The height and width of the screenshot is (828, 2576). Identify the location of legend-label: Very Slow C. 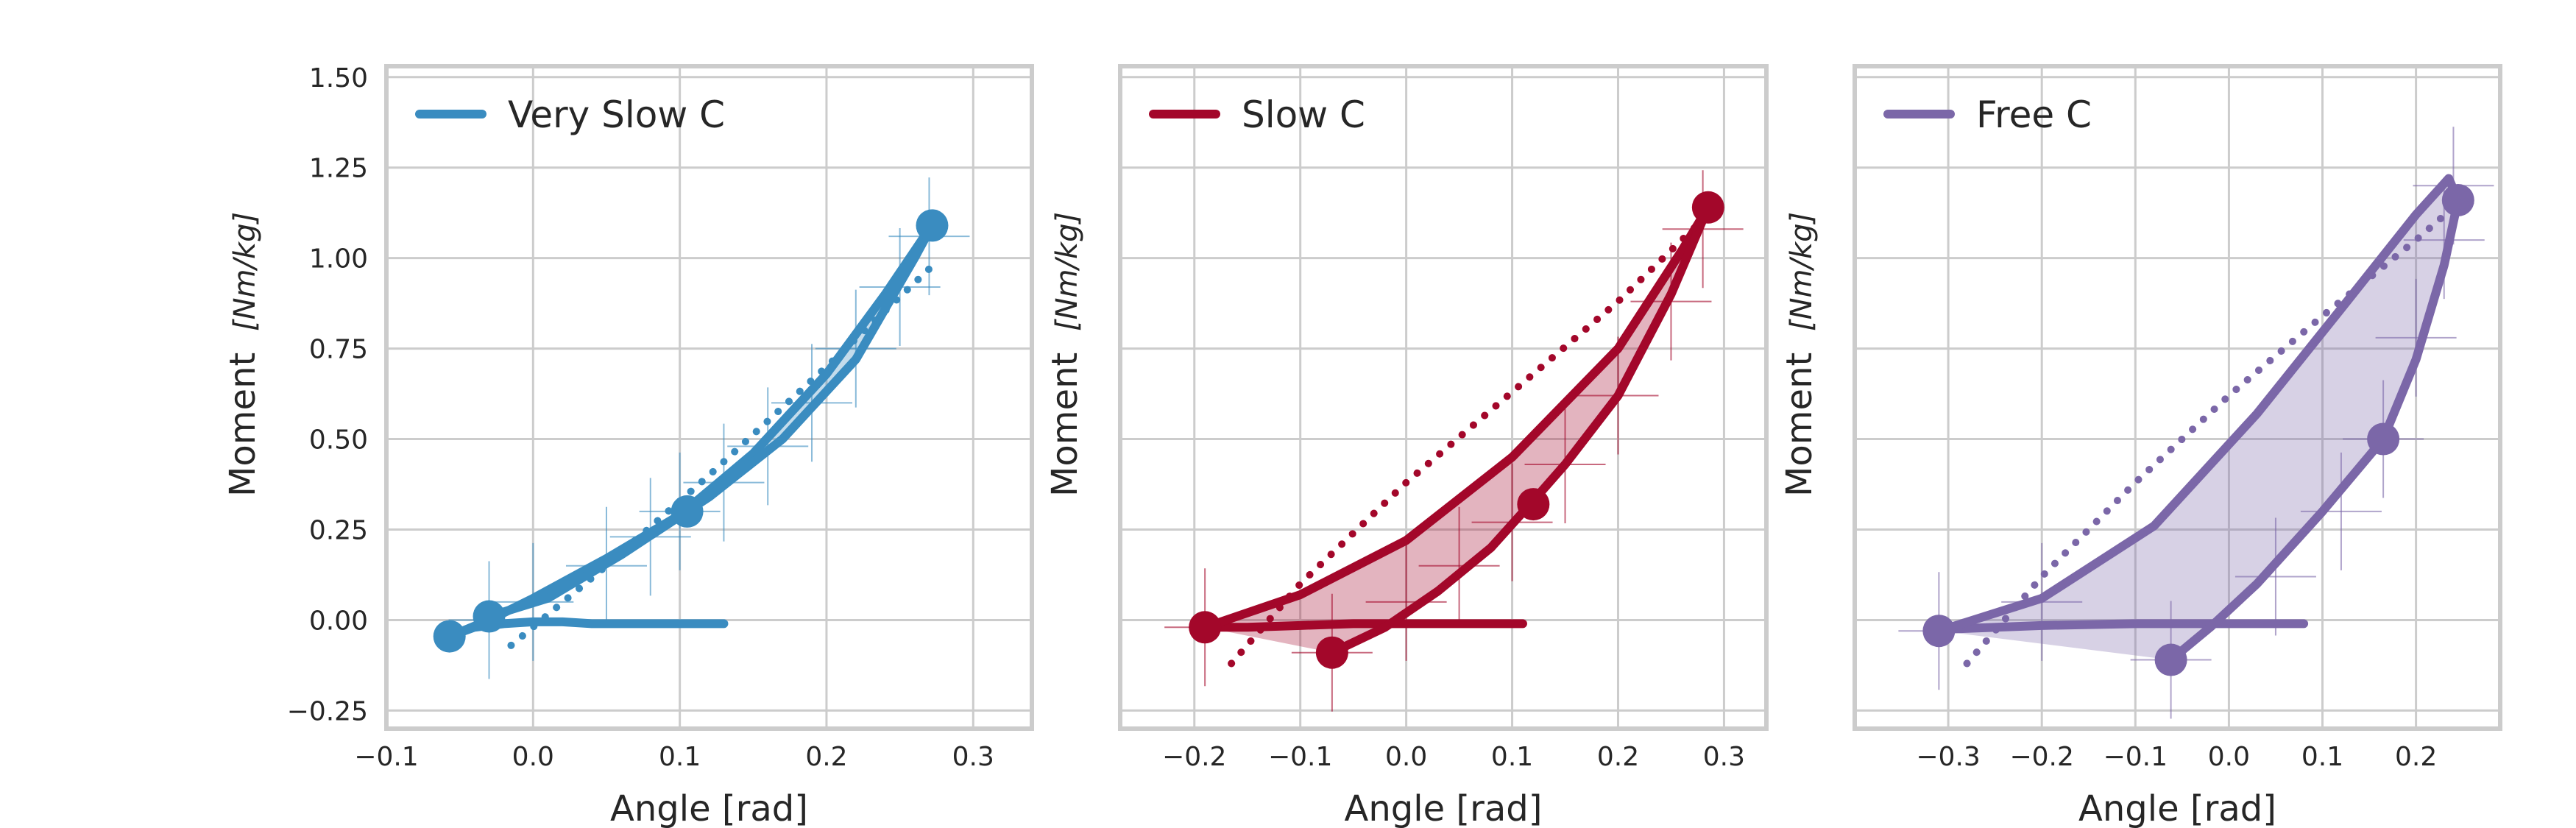
(616, 115).